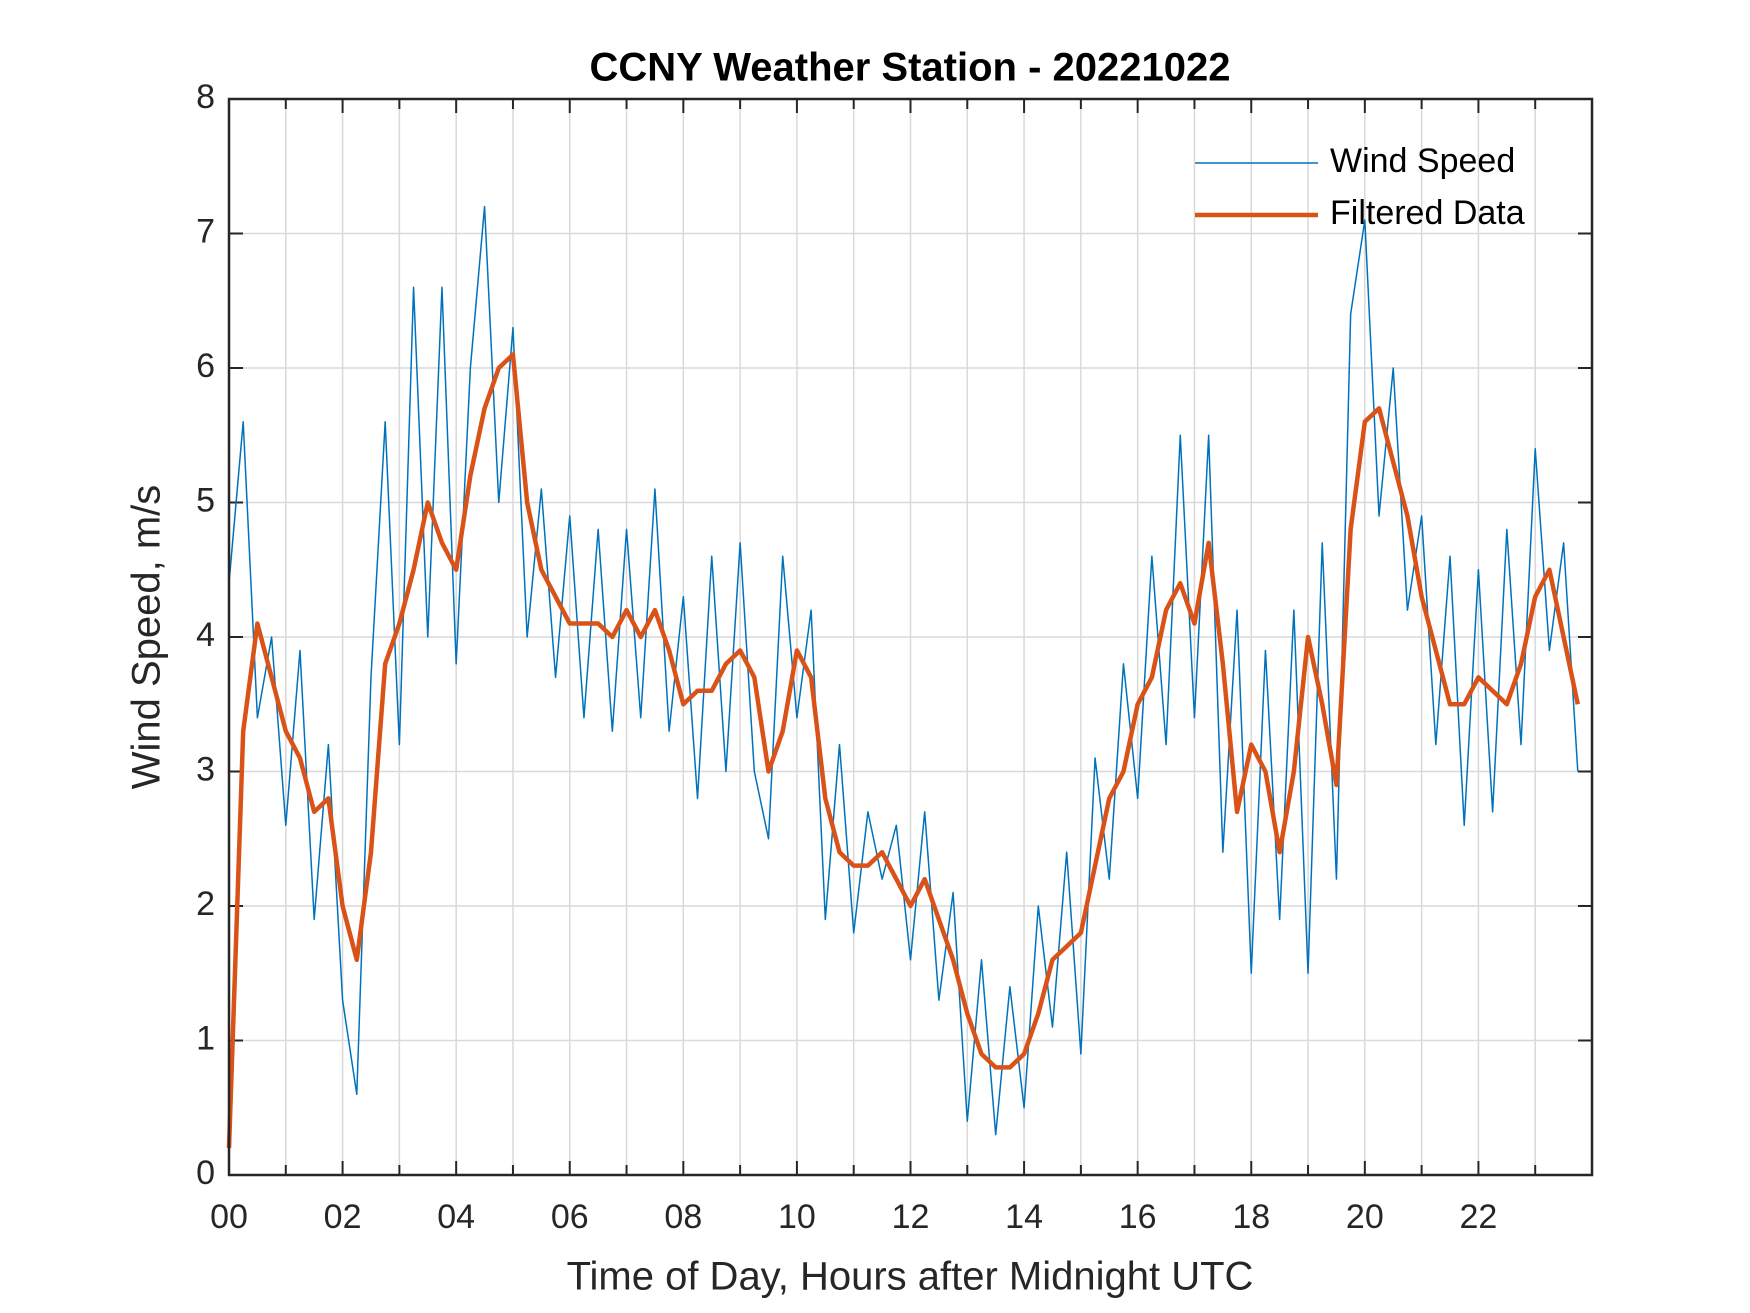 This screenshot has width=1750, height=1313. I want to click on y-tick-label: 6, so click(205, 366).